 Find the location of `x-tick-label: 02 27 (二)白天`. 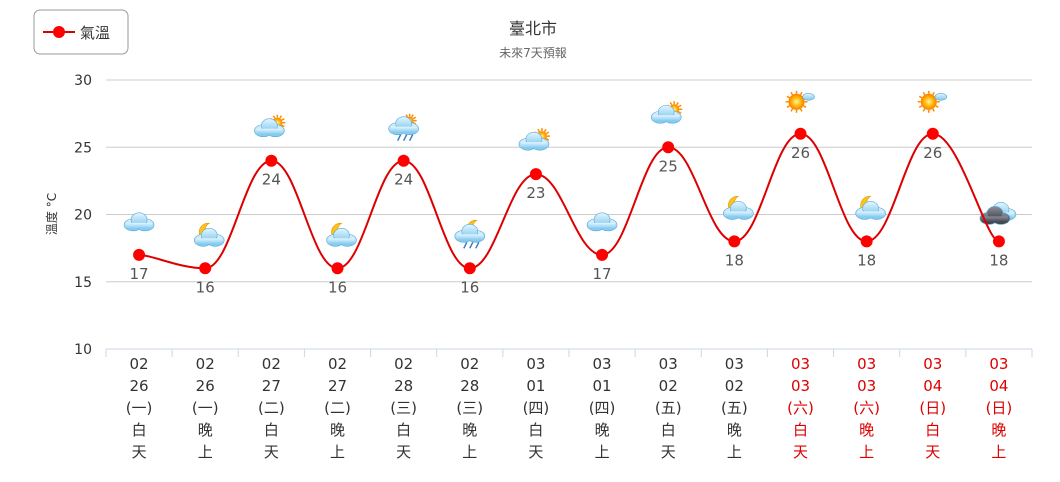

x-tick-label: 02 27 (二)白天 is located at coordinates (271, 408).